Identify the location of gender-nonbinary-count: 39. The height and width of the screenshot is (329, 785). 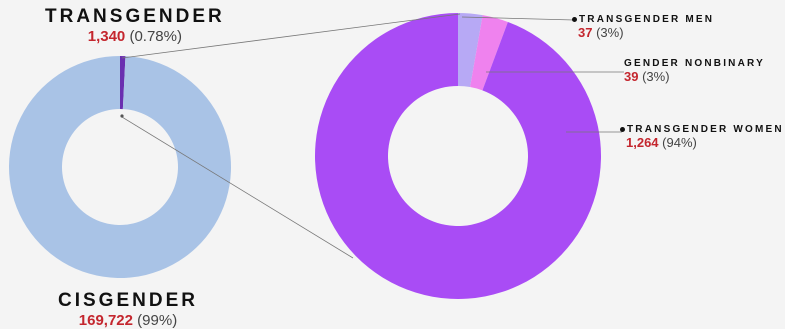
(631, 76).